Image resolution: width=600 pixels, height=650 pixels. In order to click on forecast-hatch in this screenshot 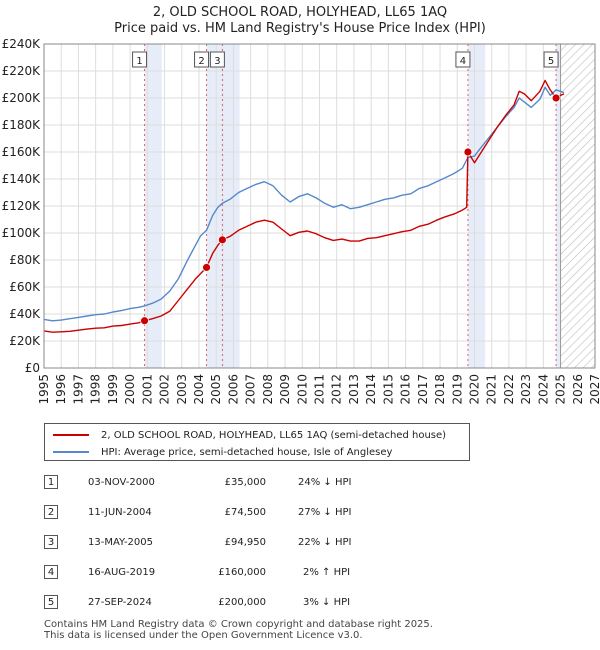, I will do `click(577, 206)`.